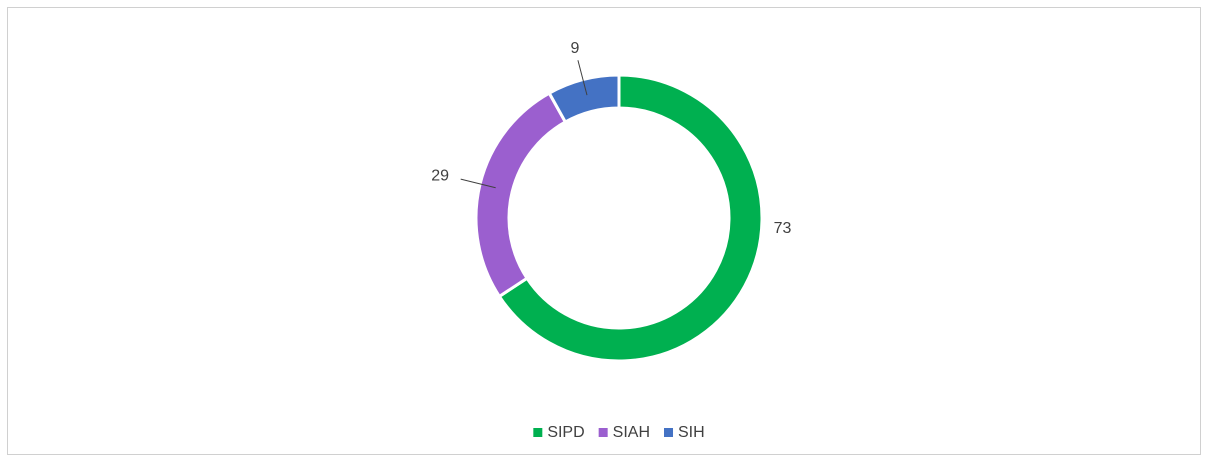 Image resolution: width=1208 pixels, height=462 pixels. I want to click on legend-label: SIH, so click(691, 432).